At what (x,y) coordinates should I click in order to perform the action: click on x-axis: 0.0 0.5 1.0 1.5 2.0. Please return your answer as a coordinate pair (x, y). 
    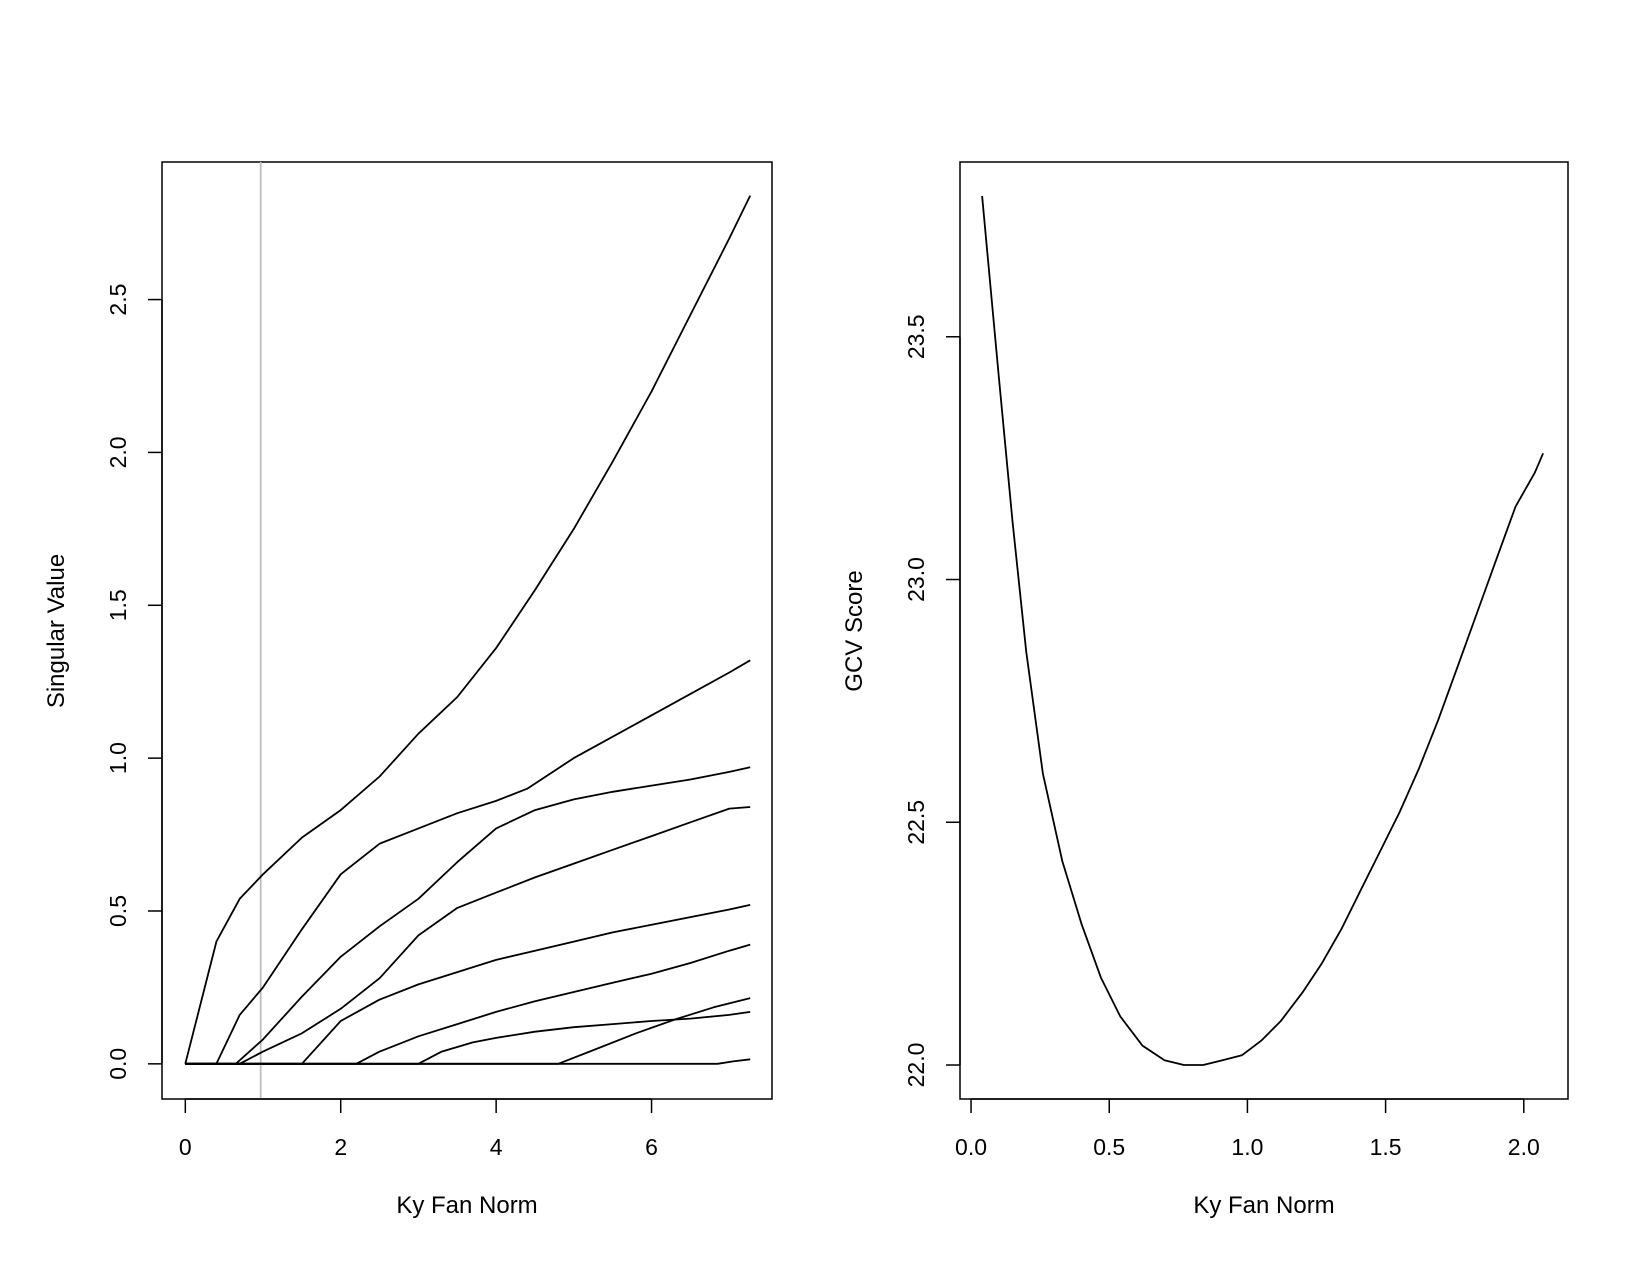
    Looking at the image, I should click on (1247, 1129).